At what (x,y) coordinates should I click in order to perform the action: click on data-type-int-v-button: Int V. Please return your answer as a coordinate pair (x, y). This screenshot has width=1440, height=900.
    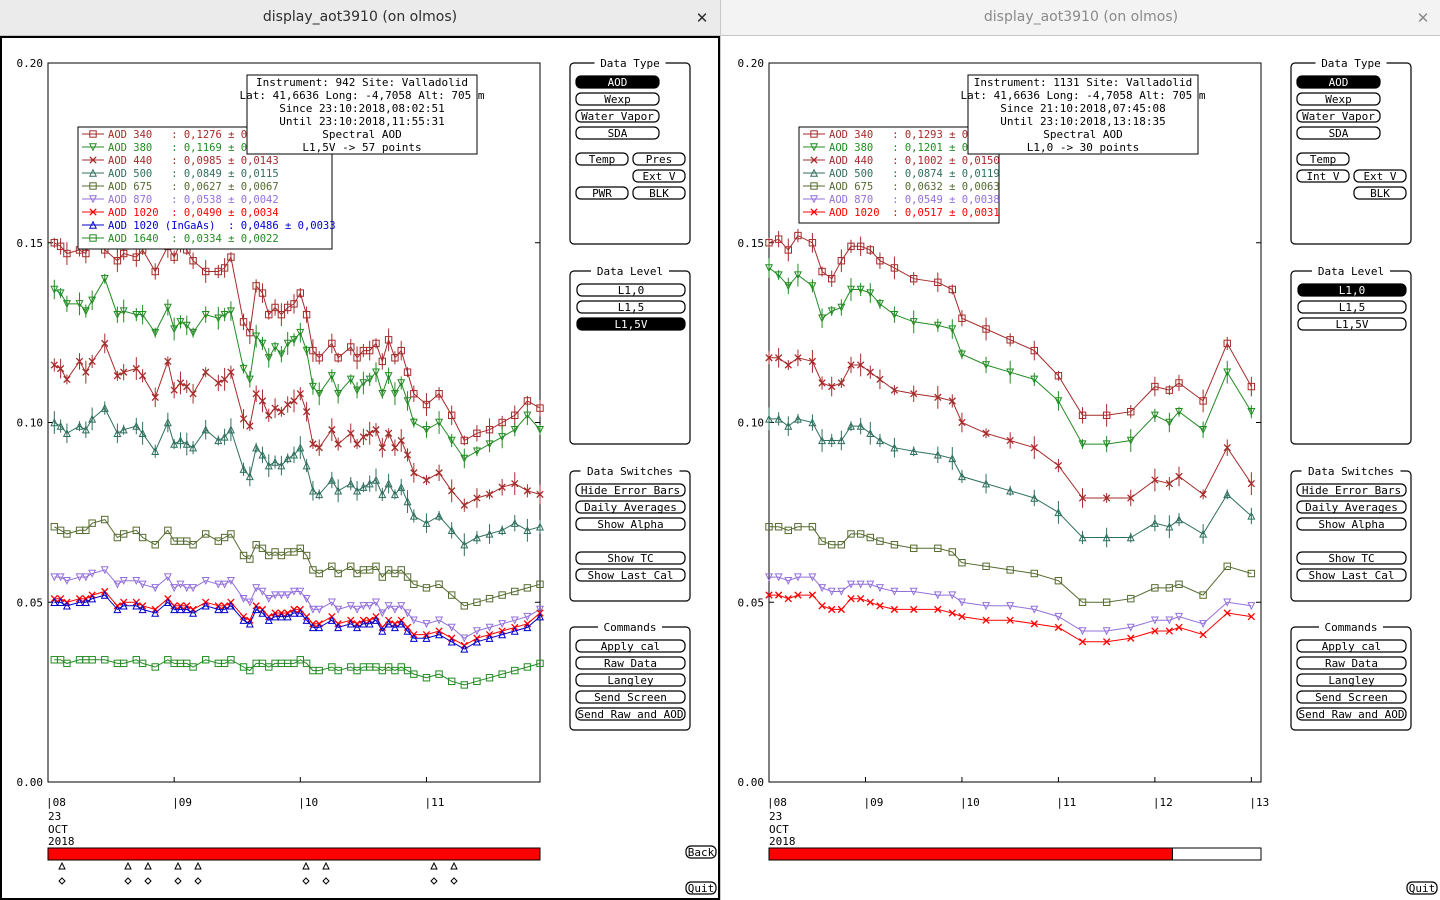
    Looking at the image, I should click on (1323, 176).